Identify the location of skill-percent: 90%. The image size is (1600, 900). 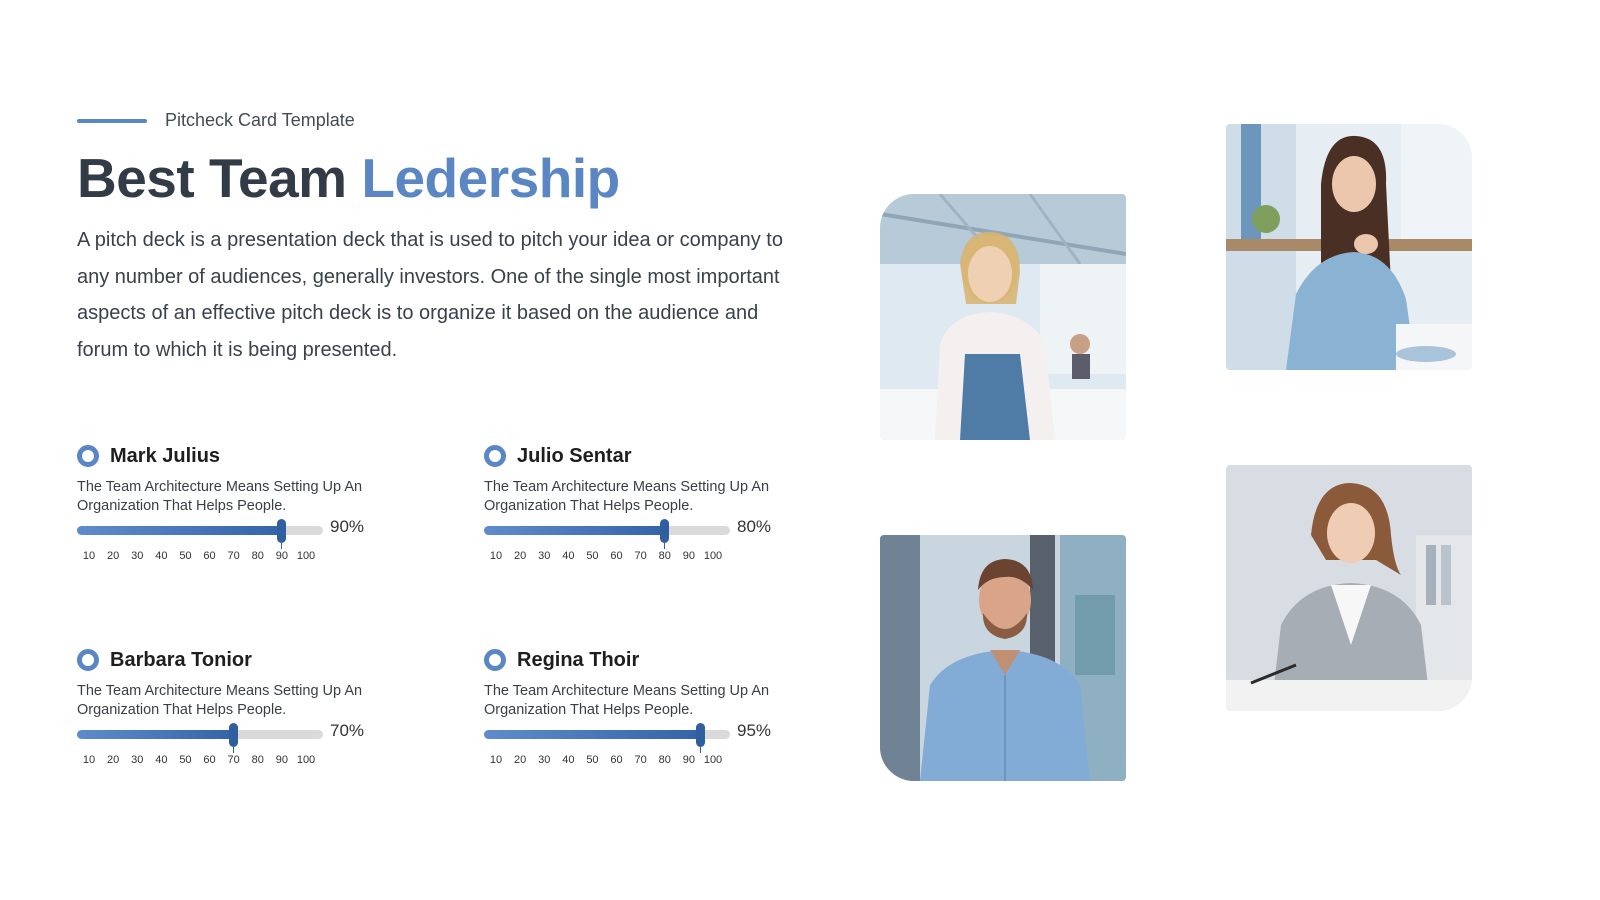
(347, 526).